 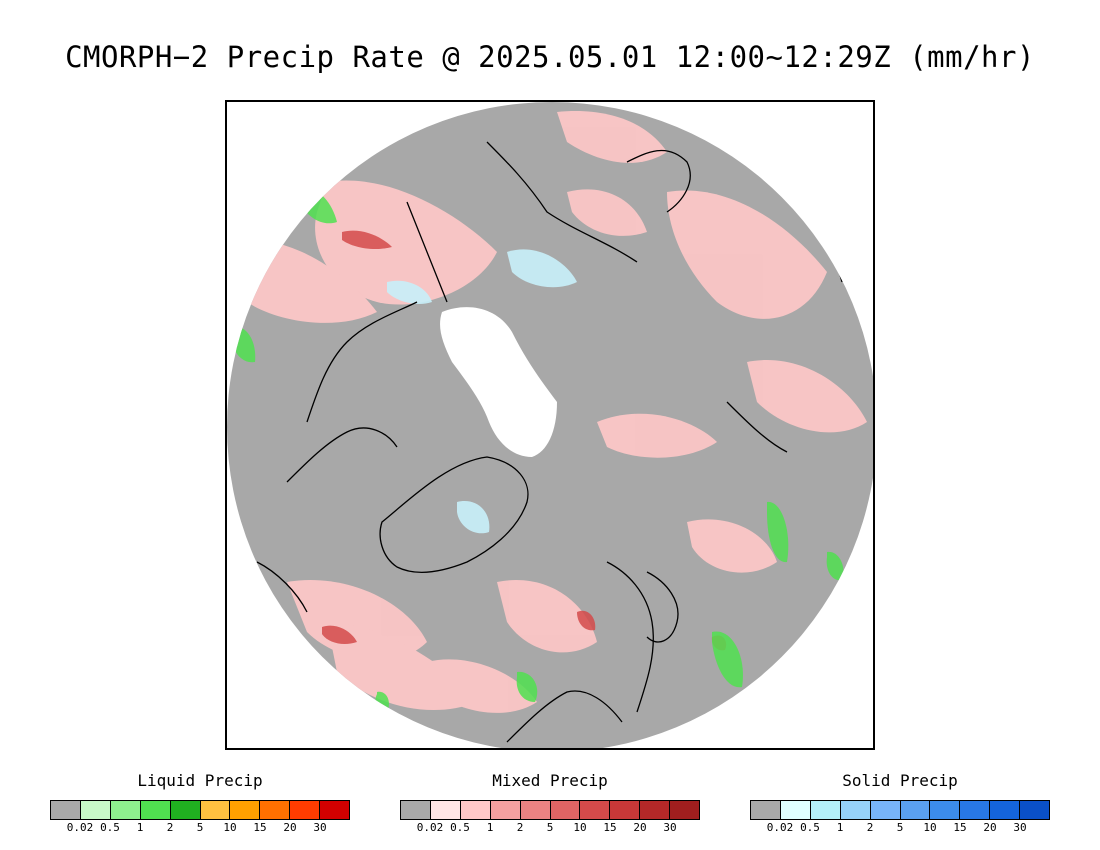 What do you see at coordinates (780, 827) in the screenshot?
I see `legend-solid-tick: 0.02` at bounding box center [780, 827].